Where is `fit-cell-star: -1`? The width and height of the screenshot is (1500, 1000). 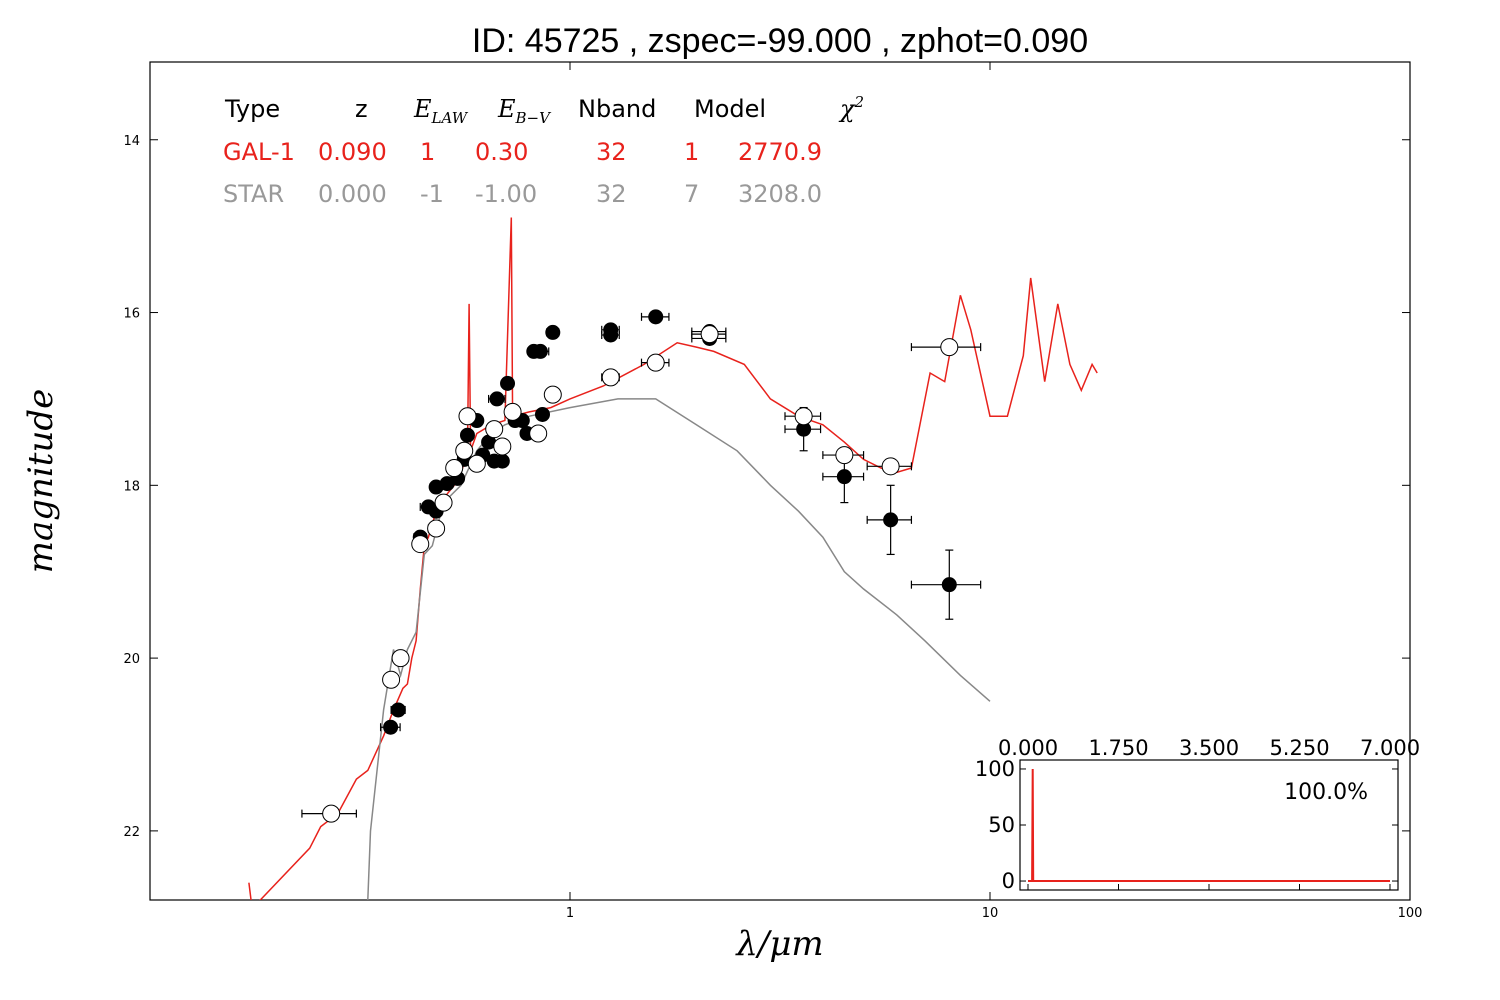 fit-cell-star: -1 is located at coordinates (432, 194).